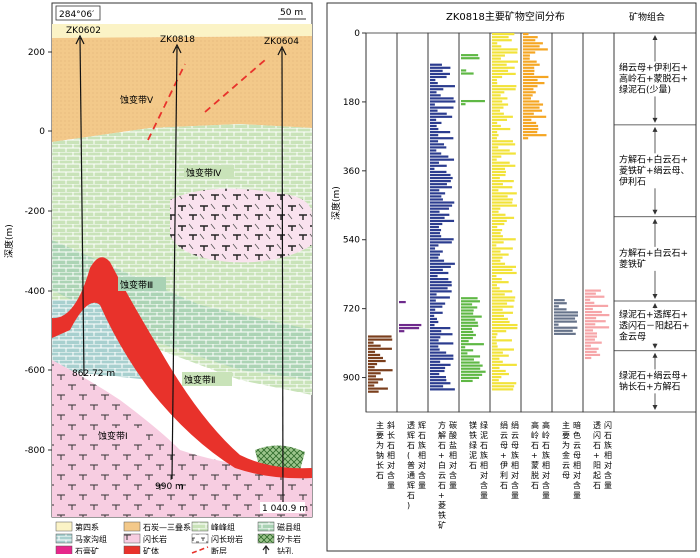 The image size is (700, 558). Describe the element at coordinates (155, 539) in the screenshot. I see `legend-label: 闪长岩` at that location.